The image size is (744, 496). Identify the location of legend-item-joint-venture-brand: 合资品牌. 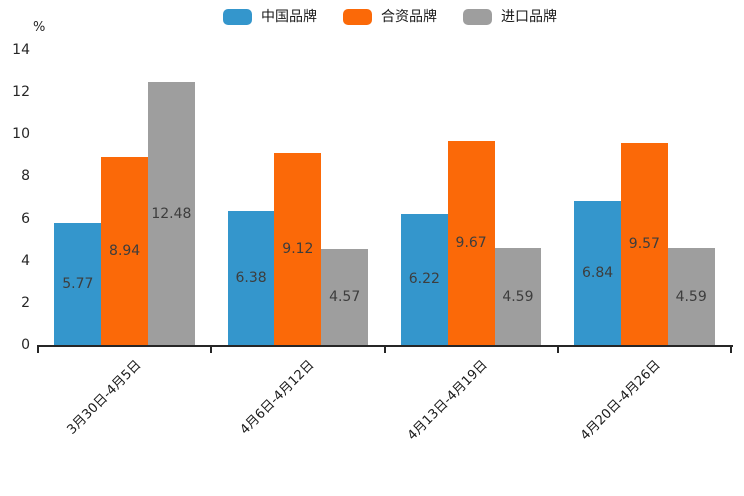
(390, 17).